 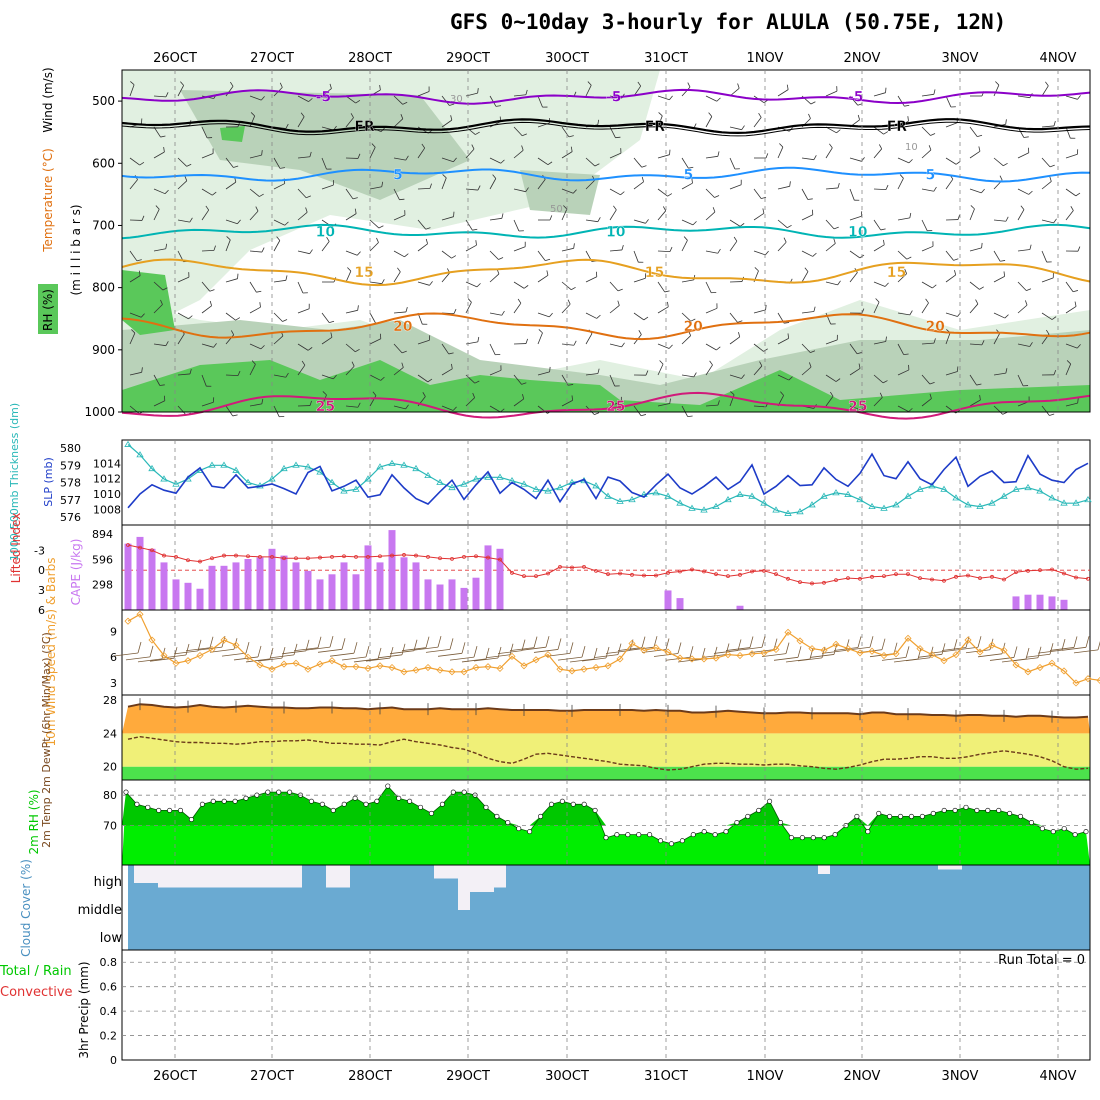 I want to click on rh-label: 50, so click(x=556, y=209).